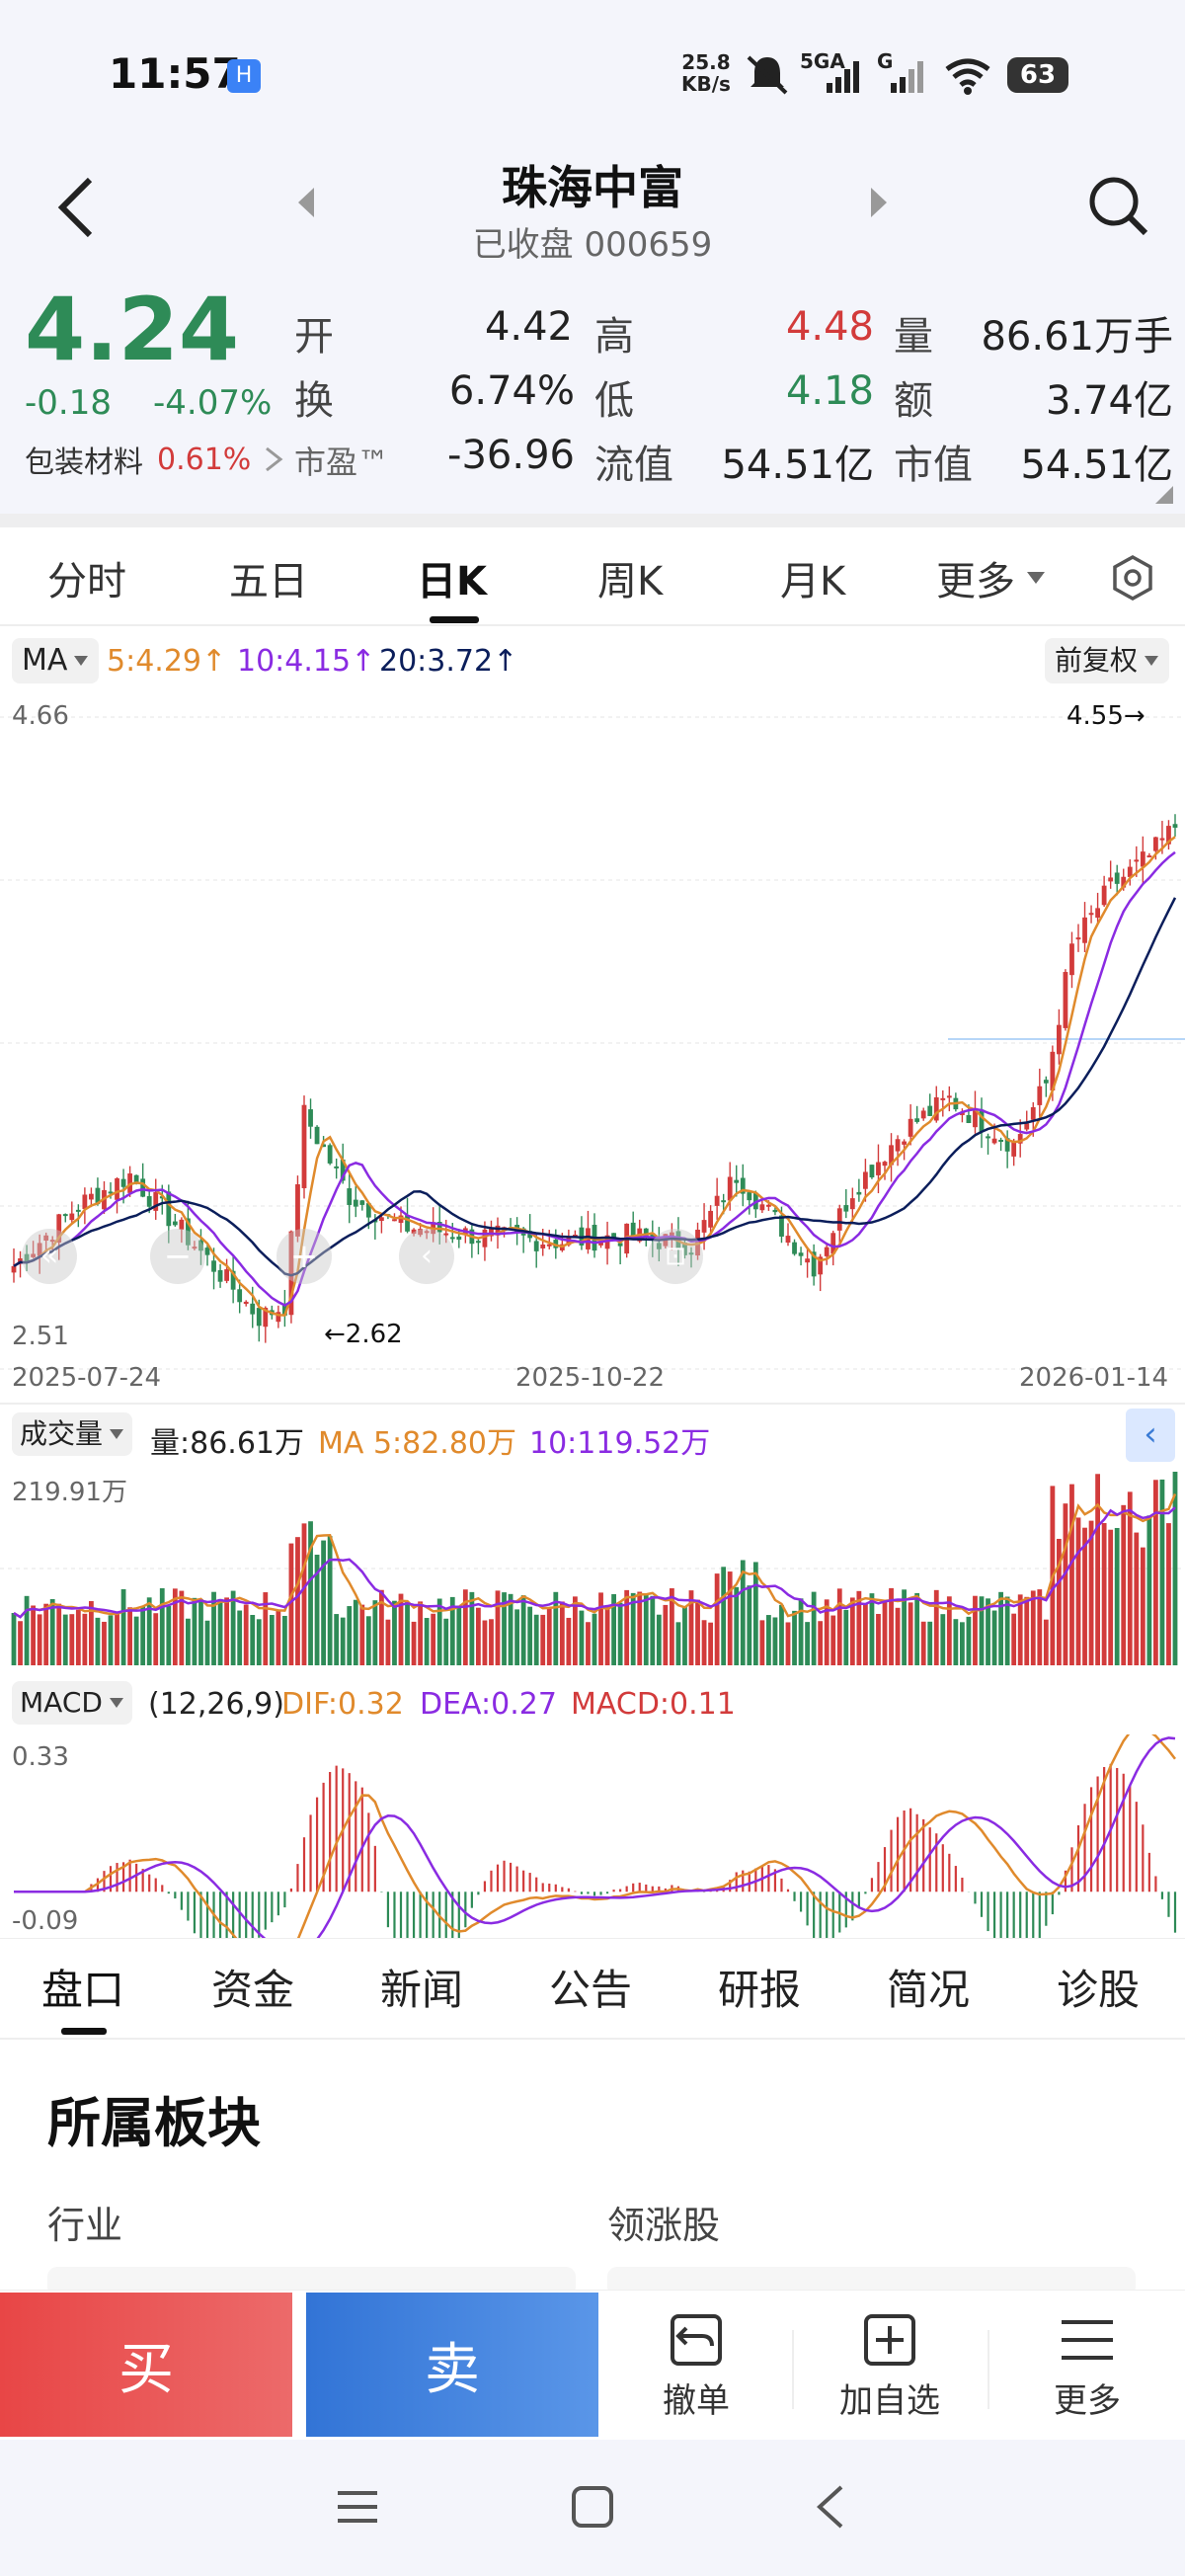  Describe the element at coordinates (1152, 661) in the screenshot. I see `caret-down-icon` at that location.